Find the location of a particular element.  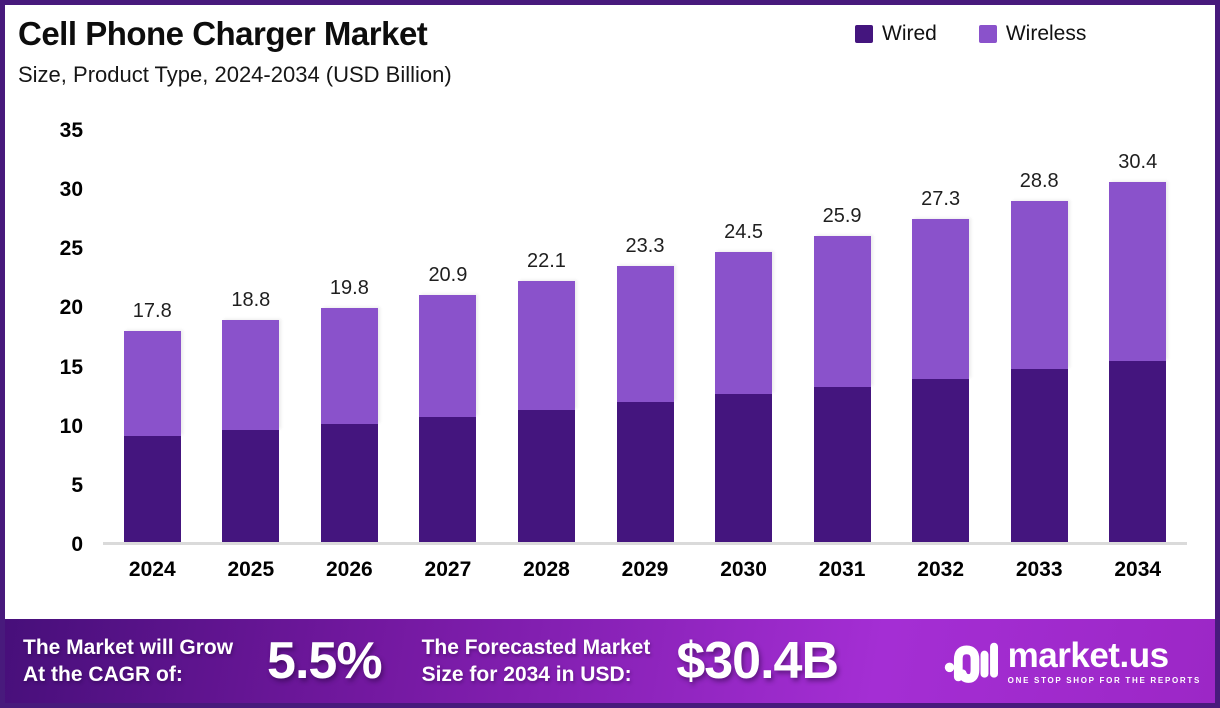

bar-column-2026: 19.8 is located at coordinates (349, 336).